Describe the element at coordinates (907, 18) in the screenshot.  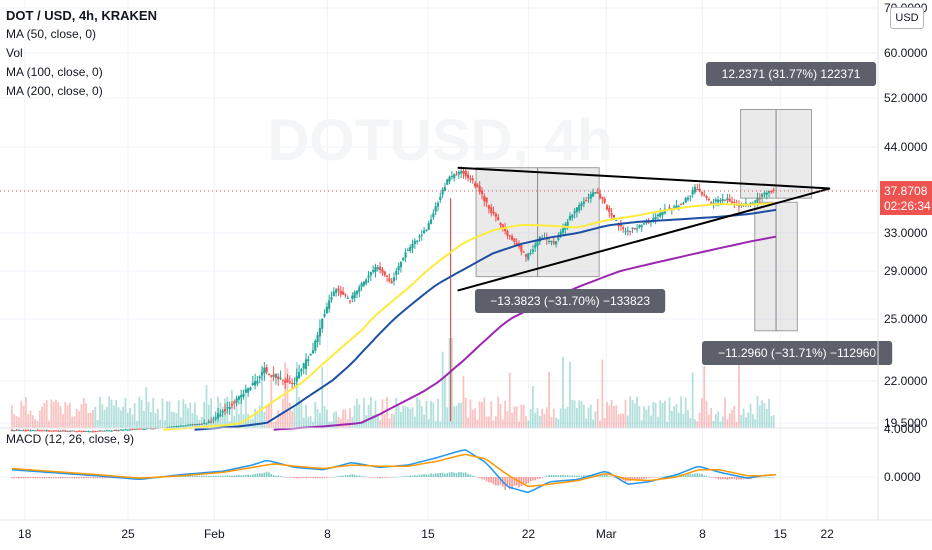
I see `currency-button: USD` at that location.